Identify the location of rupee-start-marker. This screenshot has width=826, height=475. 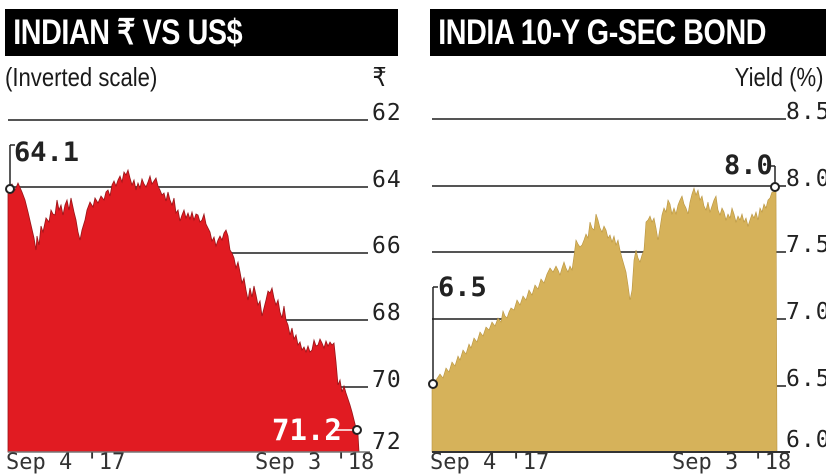
(10, 169).